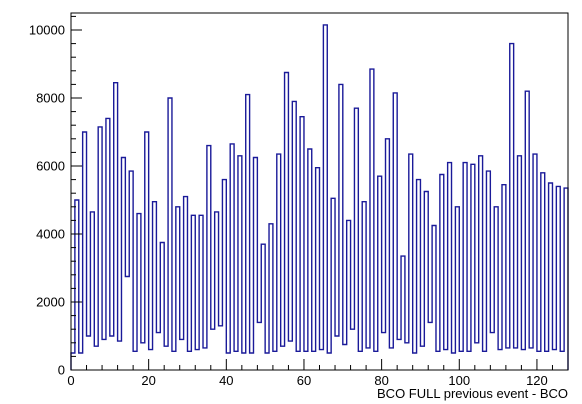  What do you see at coordinates (537, 380) in the screenshot?
I see `x-tick-label: 120` at bounding box center [537, 380].